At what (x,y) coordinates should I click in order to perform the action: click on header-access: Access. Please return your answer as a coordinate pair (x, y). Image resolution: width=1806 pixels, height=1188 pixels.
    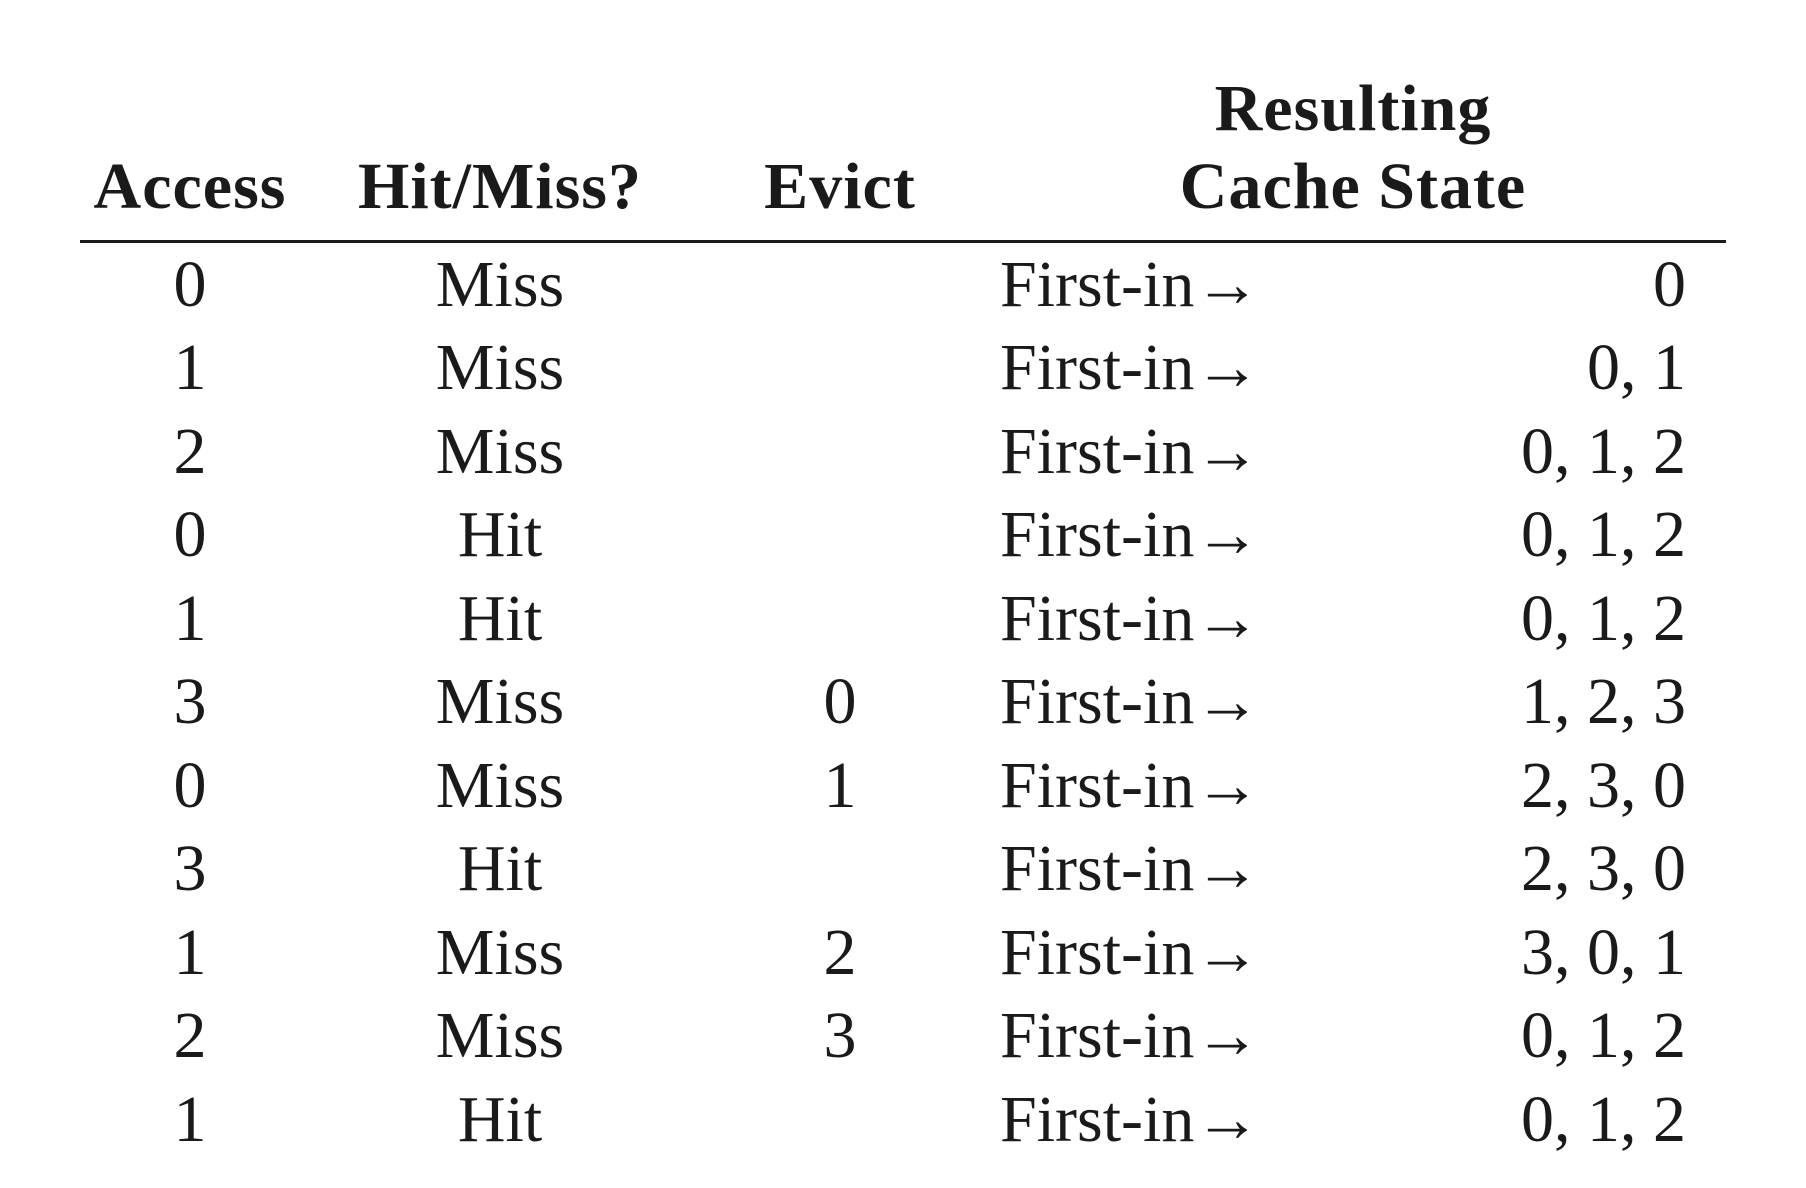
    Looking at the image, I should click on (190, 156).